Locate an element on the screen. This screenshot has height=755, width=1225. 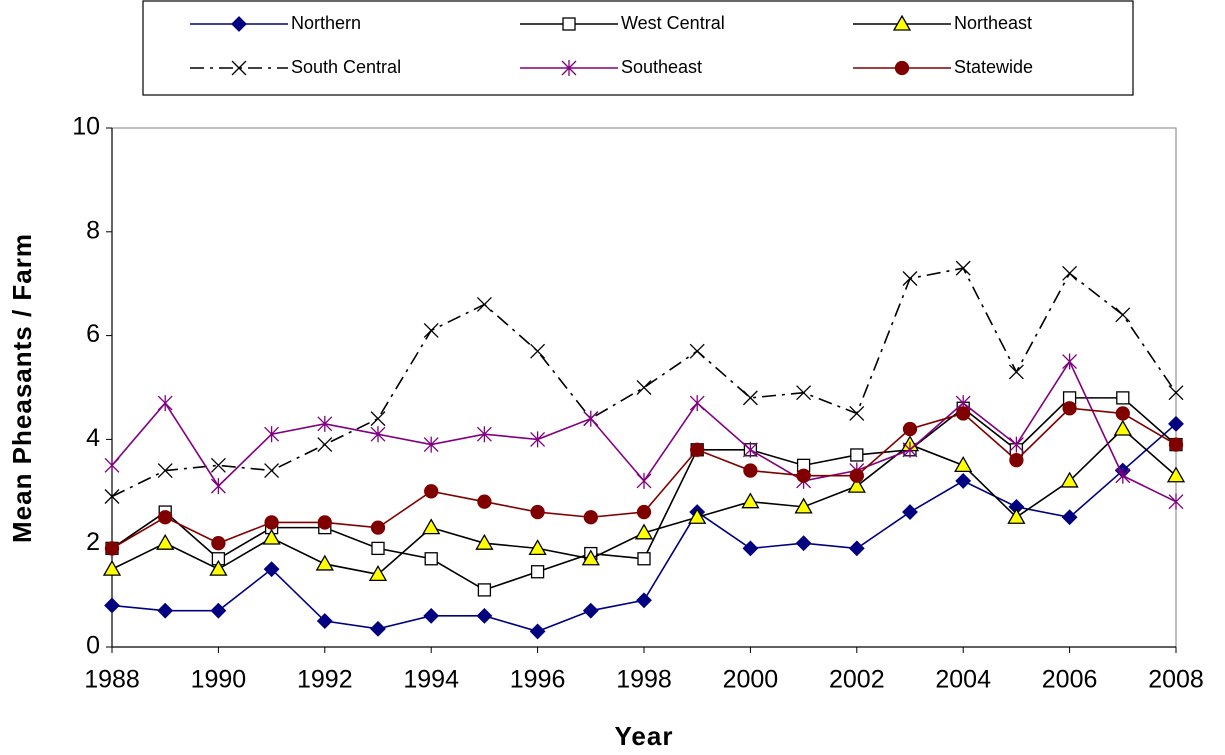
x-tick-label: 2008 is located at coordinates (1176, 680).